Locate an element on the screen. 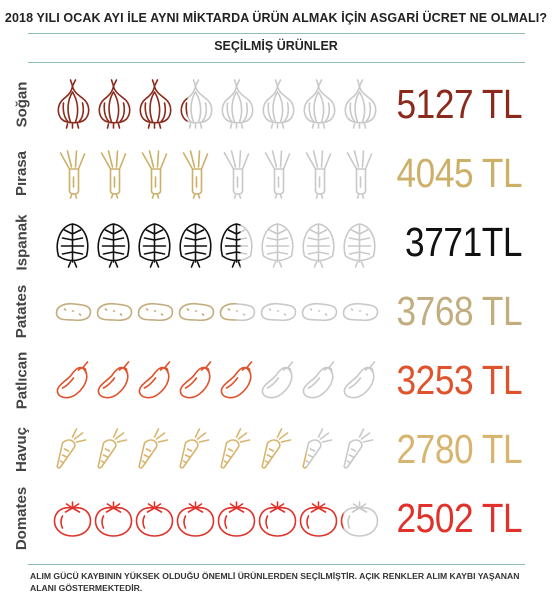  value-label: 3768 TL is located at coordinates (459, 311).